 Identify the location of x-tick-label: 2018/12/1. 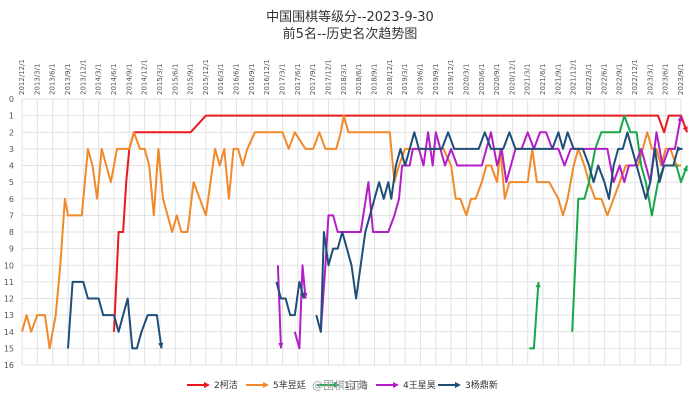
(390, 77).